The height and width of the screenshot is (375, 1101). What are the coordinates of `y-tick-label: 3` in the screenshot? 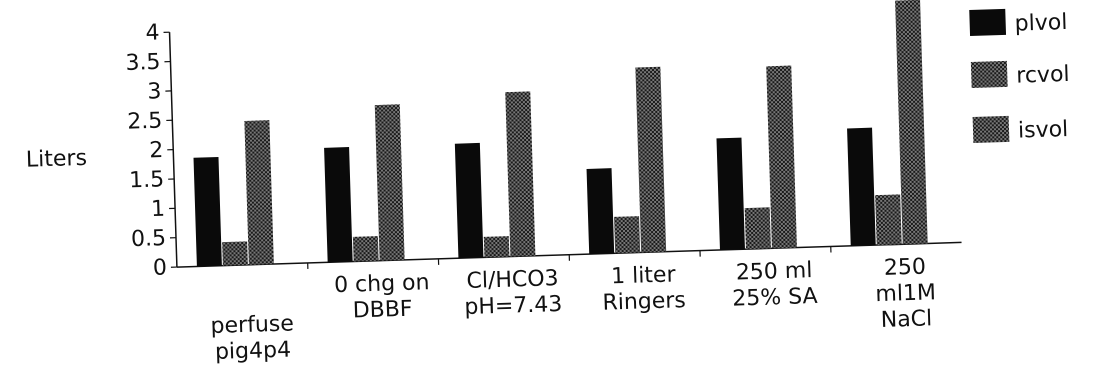 It's located at (154, 91).